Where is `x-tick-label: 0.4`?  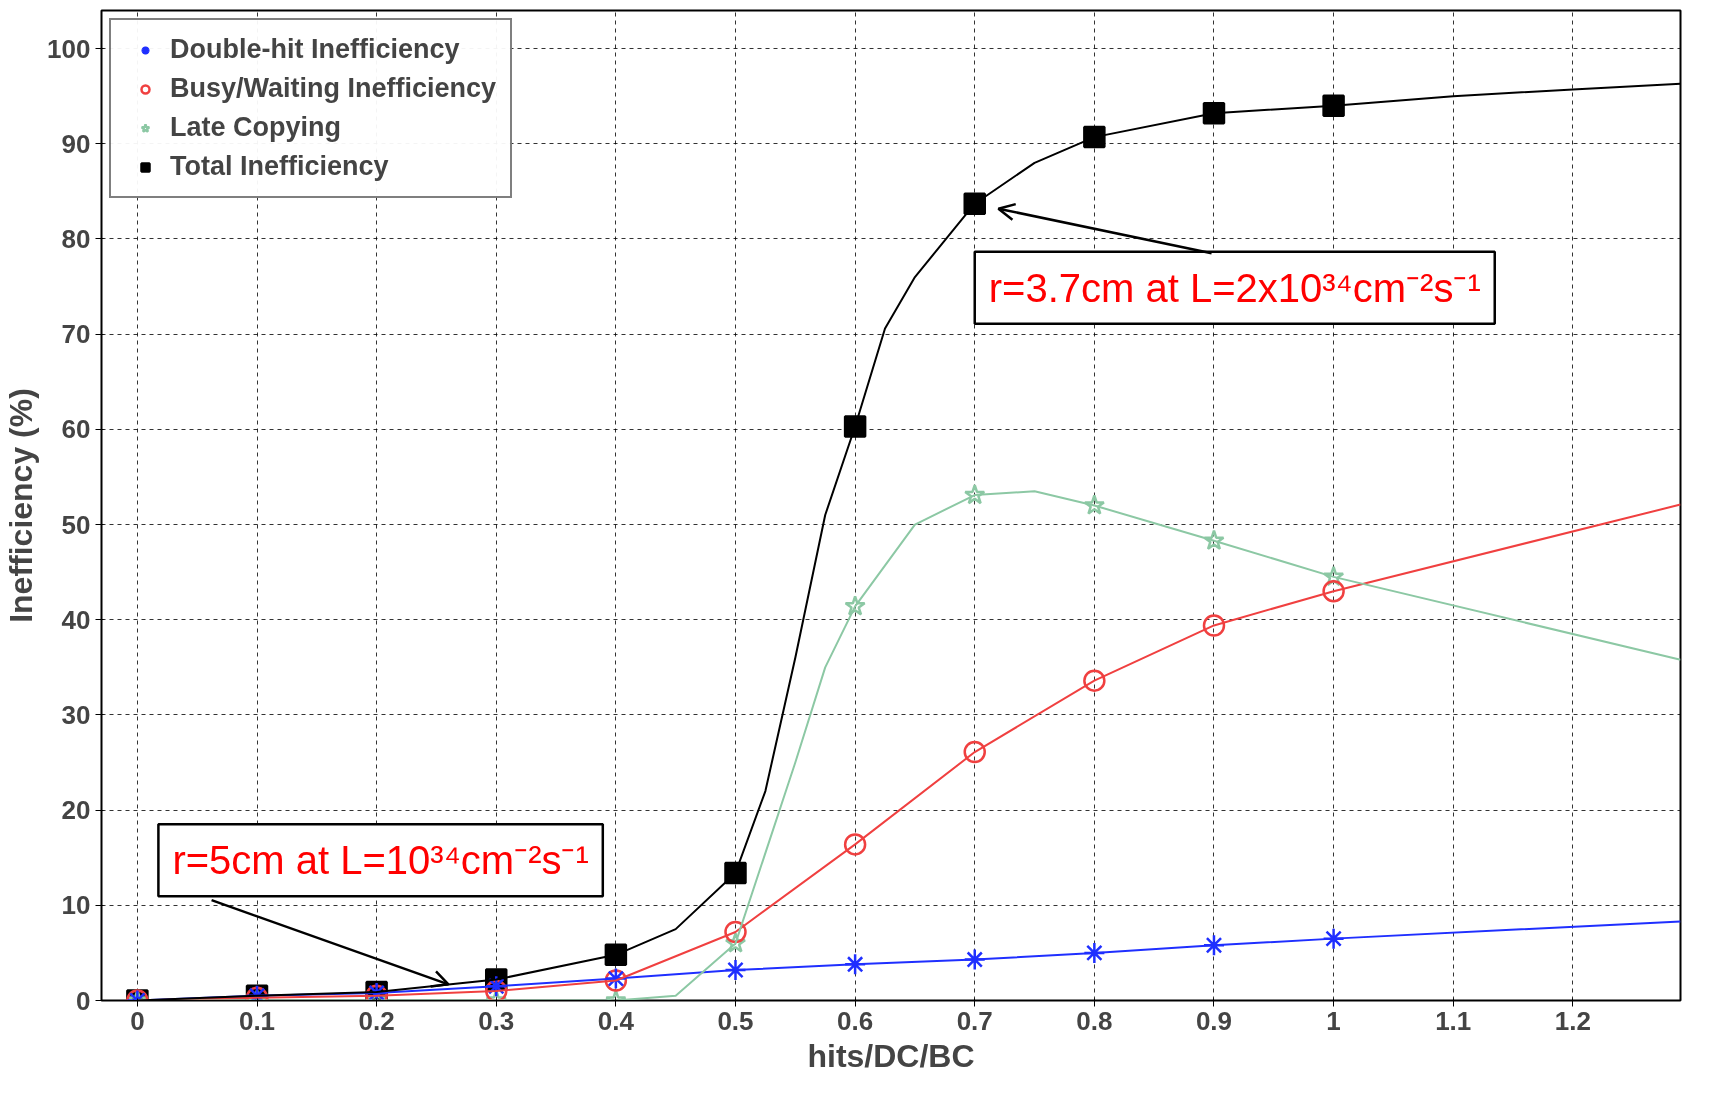
x-tick-label: 0.4 is located at coordinates (616, 1020).